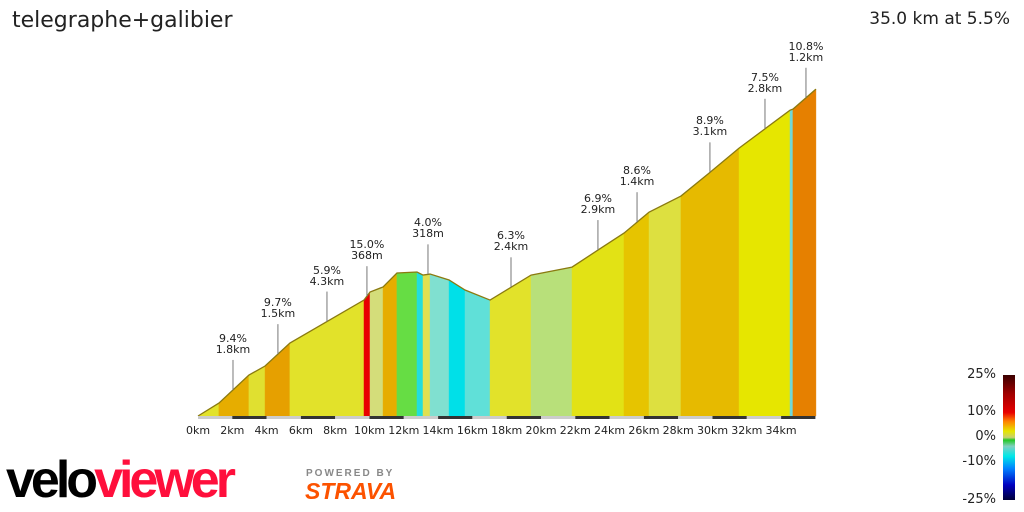 Image resolution: width=1024 pixels, height=512 pixels. I want to click on strava-logo: STRAVA, so click(351, 491).